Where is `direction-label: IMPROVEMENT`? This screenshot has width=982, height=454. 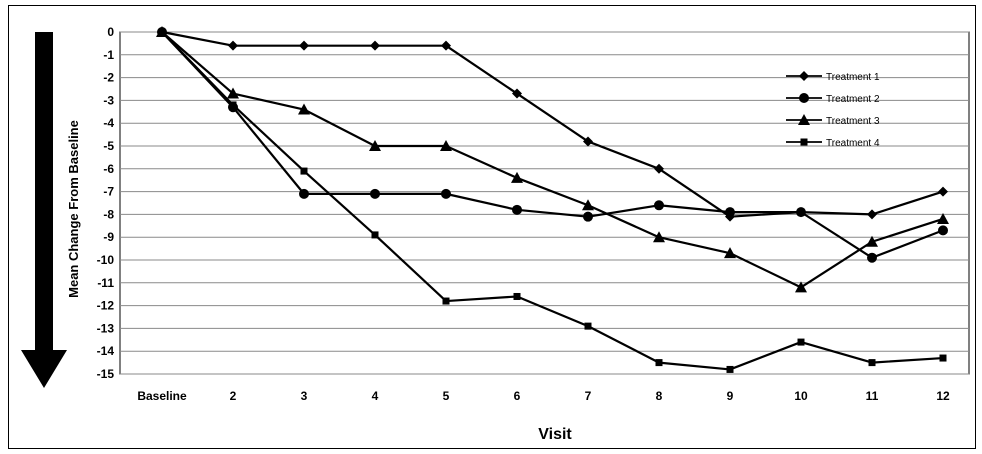
direction-label: IMPROVEMENT is located at coordinates (45, 209).